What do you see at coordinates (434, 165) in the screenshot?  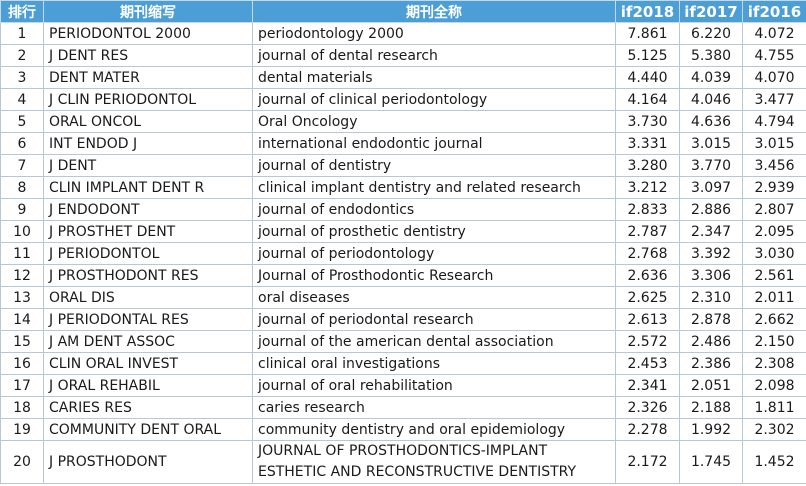 I see `full-name-cell: journal of dentistry` at bounding box center [434, 165].